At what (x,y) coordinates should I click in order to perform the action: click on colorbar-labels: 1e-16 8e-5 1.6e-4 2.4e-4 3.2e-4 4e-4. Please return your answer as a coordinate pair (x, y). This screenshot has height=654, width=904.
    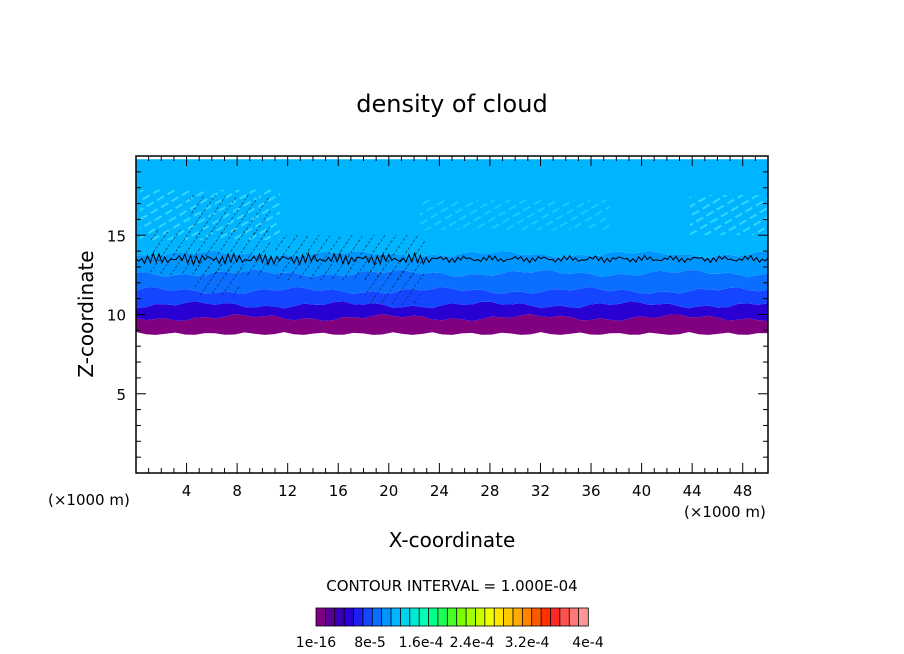
    Looking at the image, I should click on (450, 643).